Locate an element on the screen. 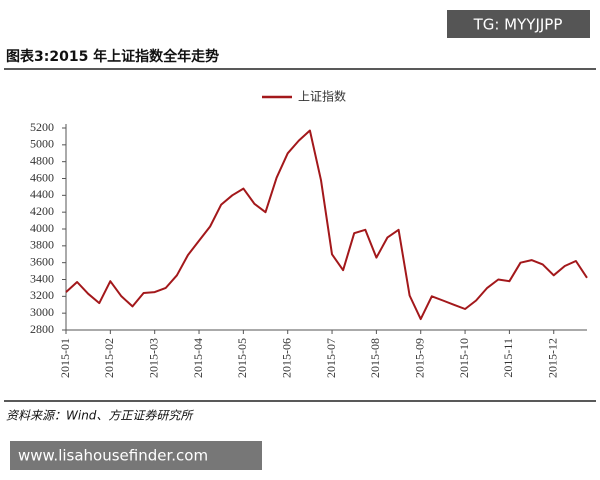 This screenshot has width=600, height=480. x-tick-label: 2015-06 is located at coordinates (286, 358).